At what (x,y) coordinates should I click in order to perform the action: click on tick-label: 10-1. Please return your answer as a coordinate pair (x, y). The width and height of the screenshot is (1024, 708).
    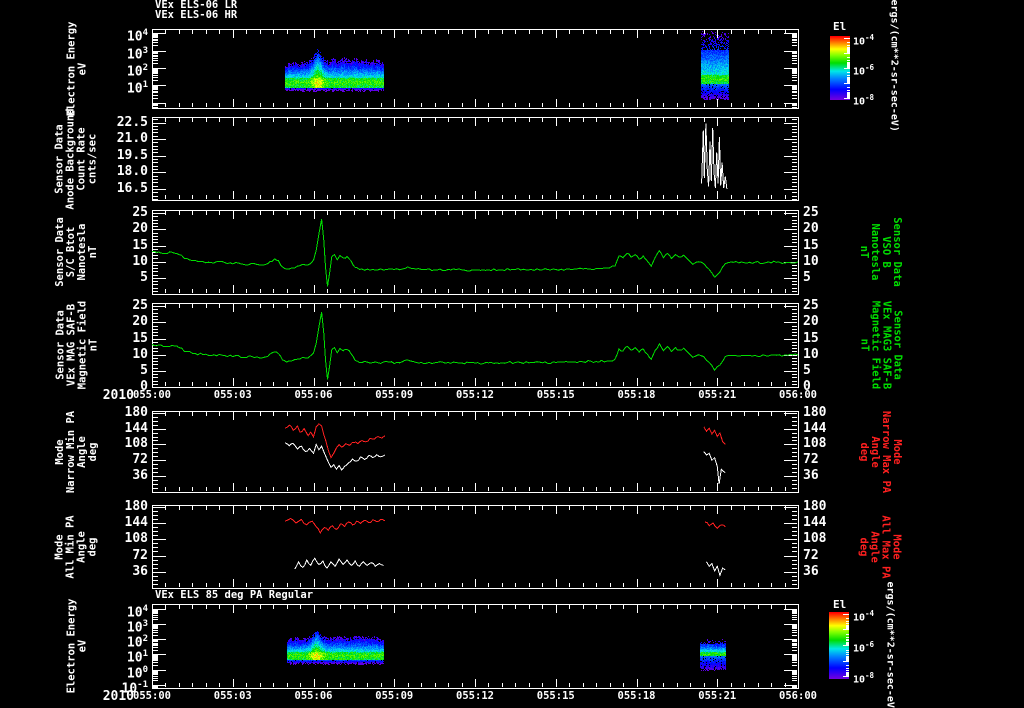
    Looking at the image, I should click on (135, 688).